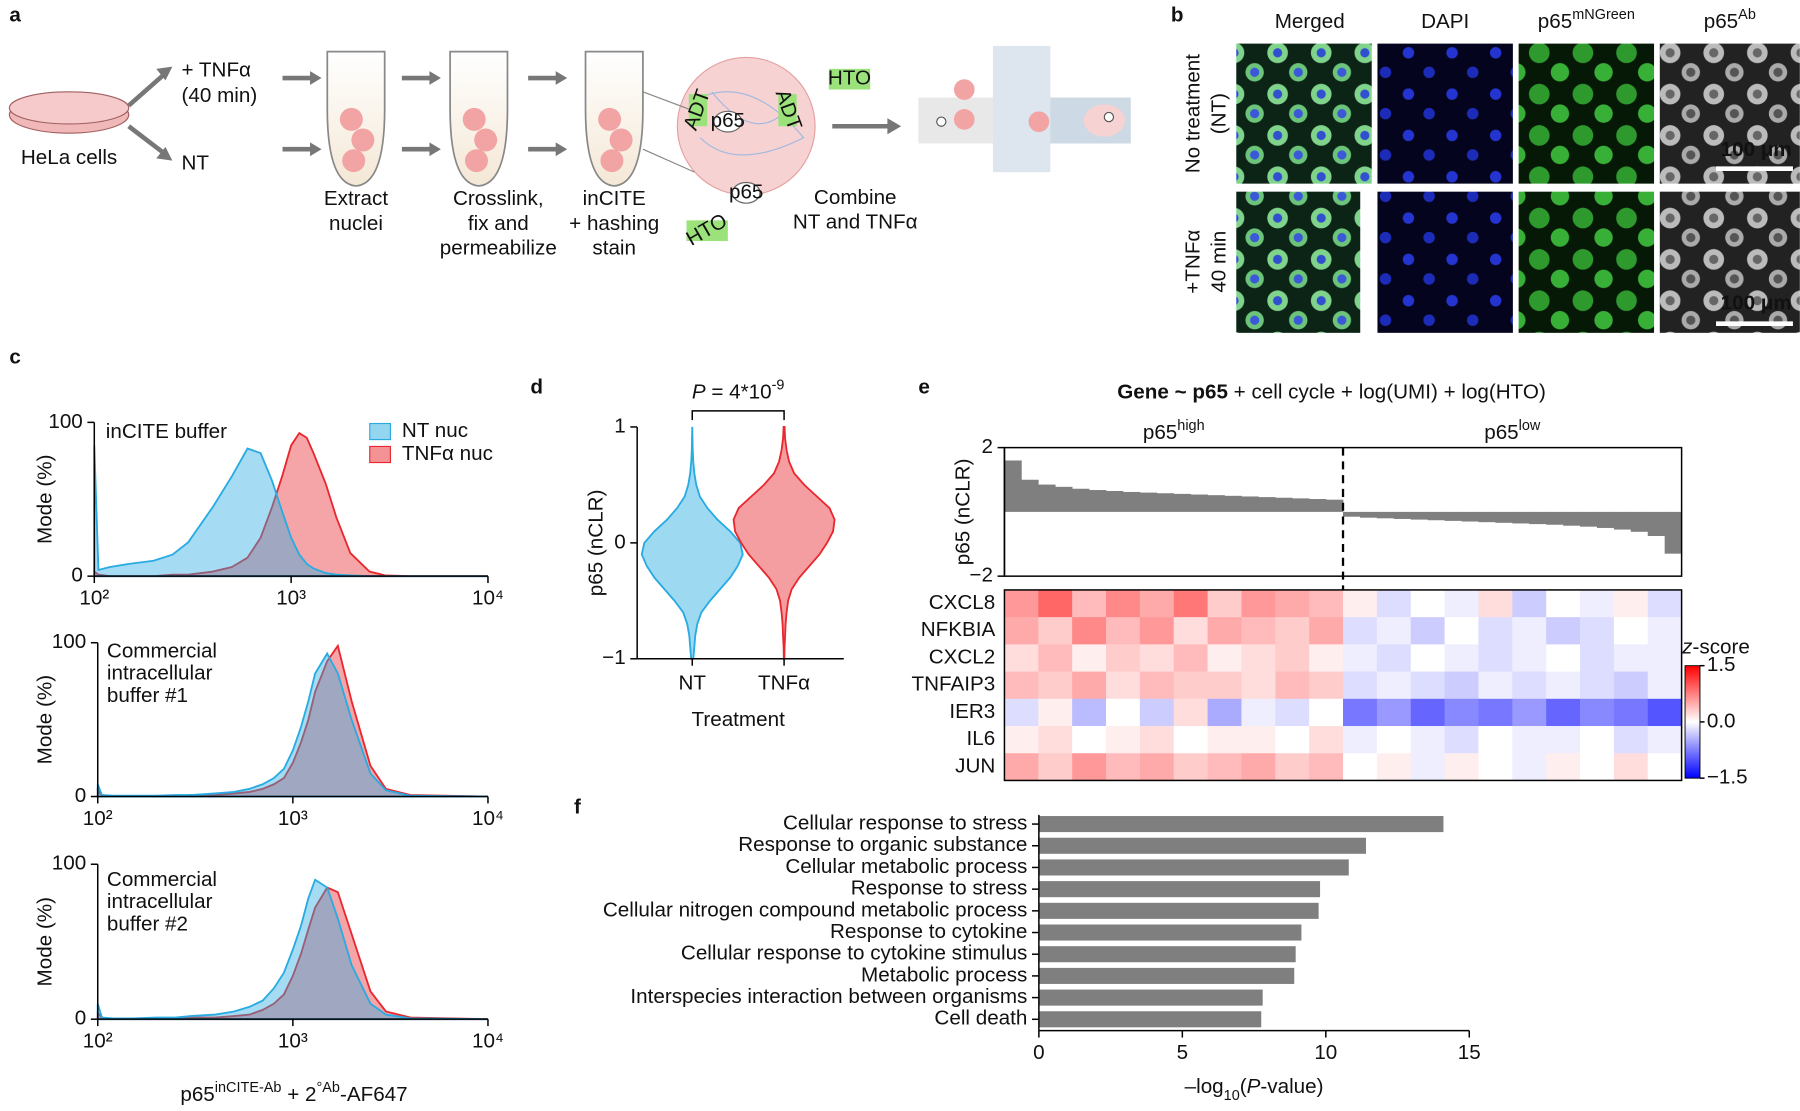 This screenshot has width=1800, height=1111. Describe the element at coordinates (778, 385) in the screenshot. I see `text-part: -9` at that location.